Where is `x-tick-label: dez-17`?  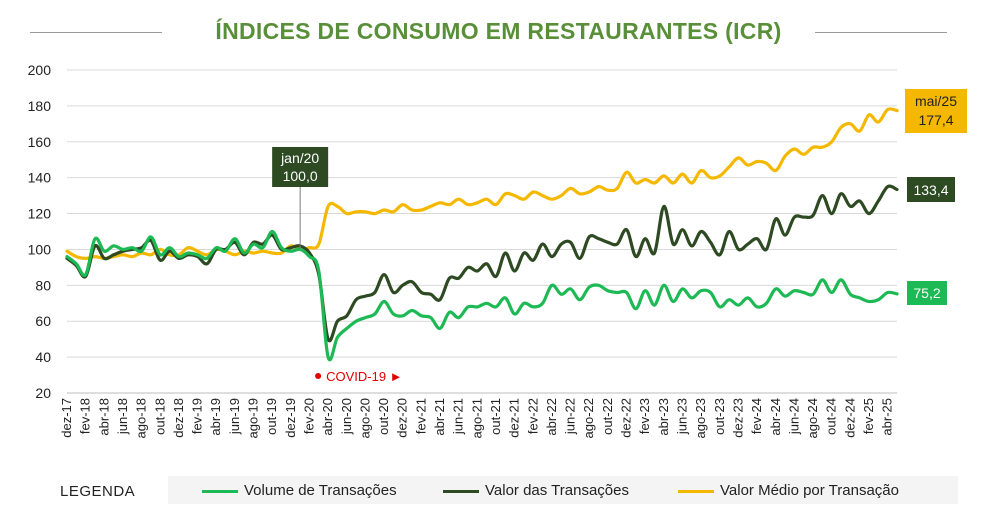 x-tick-label: dez-17 is located at coordinates (66, 418).